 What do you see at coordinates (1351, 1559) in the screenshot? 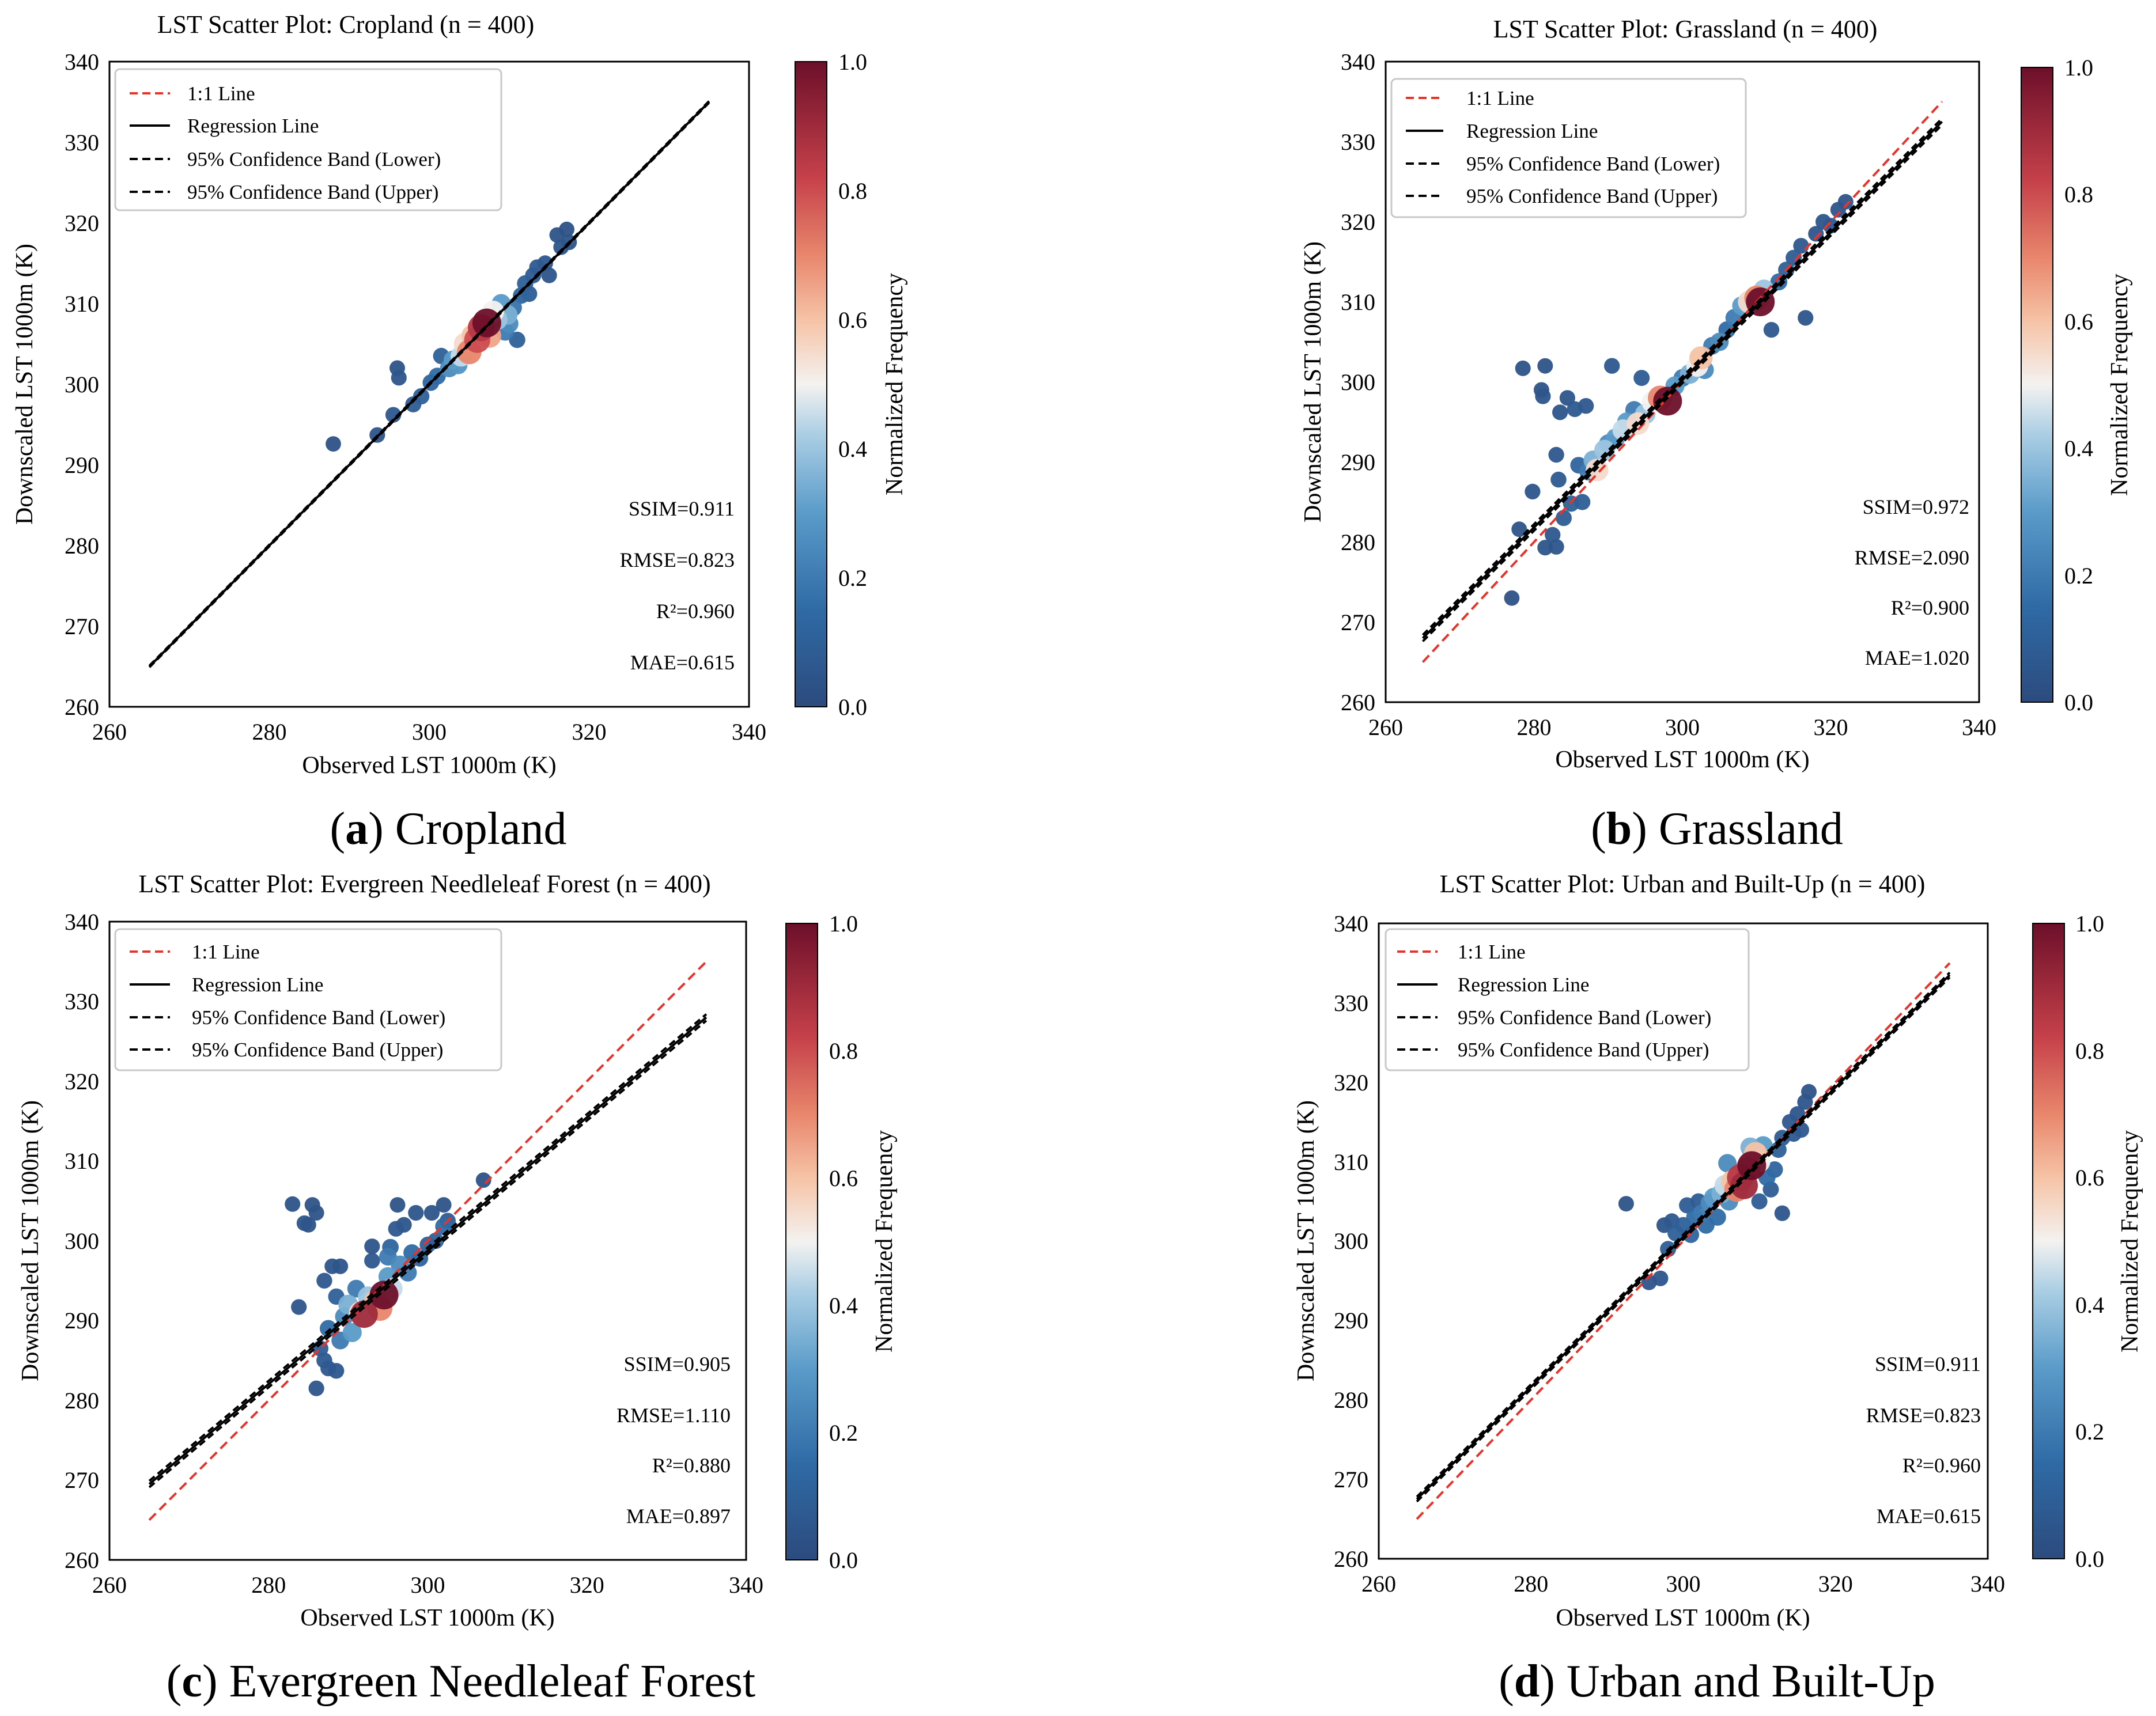
I see `panel-d-ytick-260: 260` at bounding box center [1351, 1559].